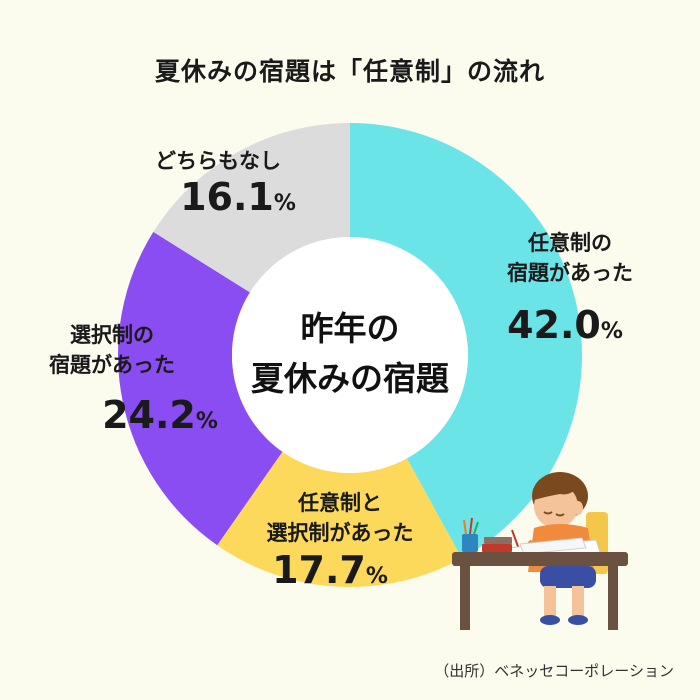 This screenshot has width=700, height=700. I want to click on slice-value-3: 16.1%, so click(238, 197).